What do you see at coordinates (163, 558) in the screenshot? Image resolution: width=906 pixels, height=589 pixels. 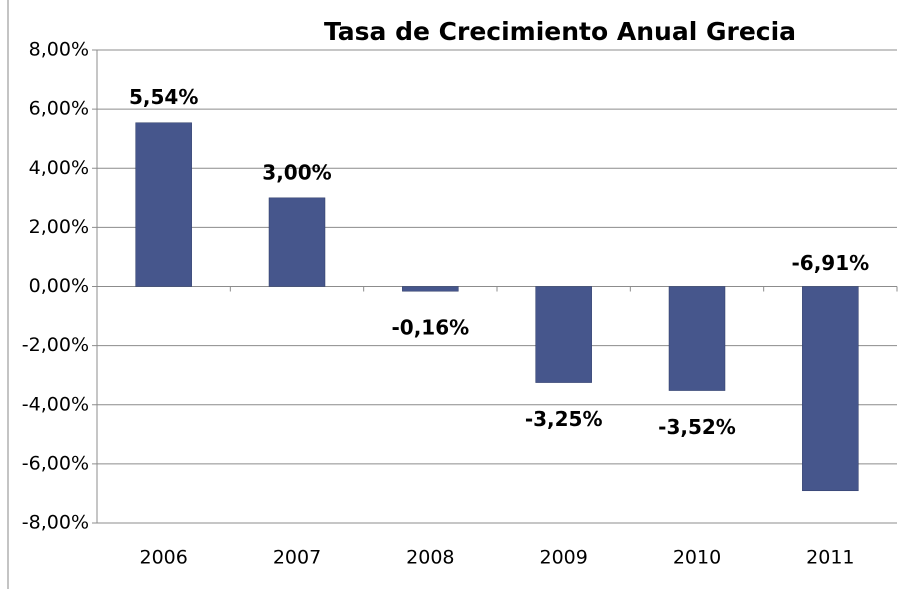 I see `x-tick-label: 2006` at bounding box center [163, 558].